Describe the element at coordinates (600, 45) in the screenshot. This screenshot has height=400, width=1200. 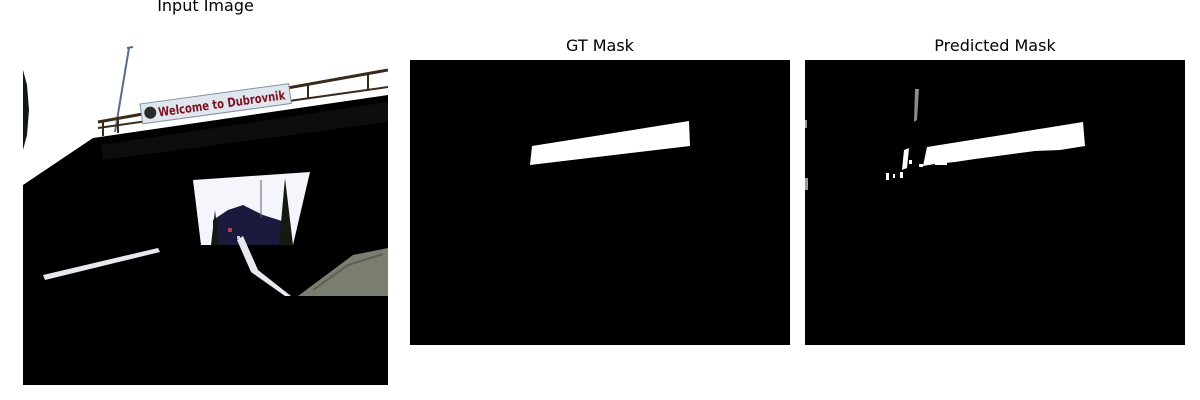
I see `gt-mask-title: GT Mask` at that location.